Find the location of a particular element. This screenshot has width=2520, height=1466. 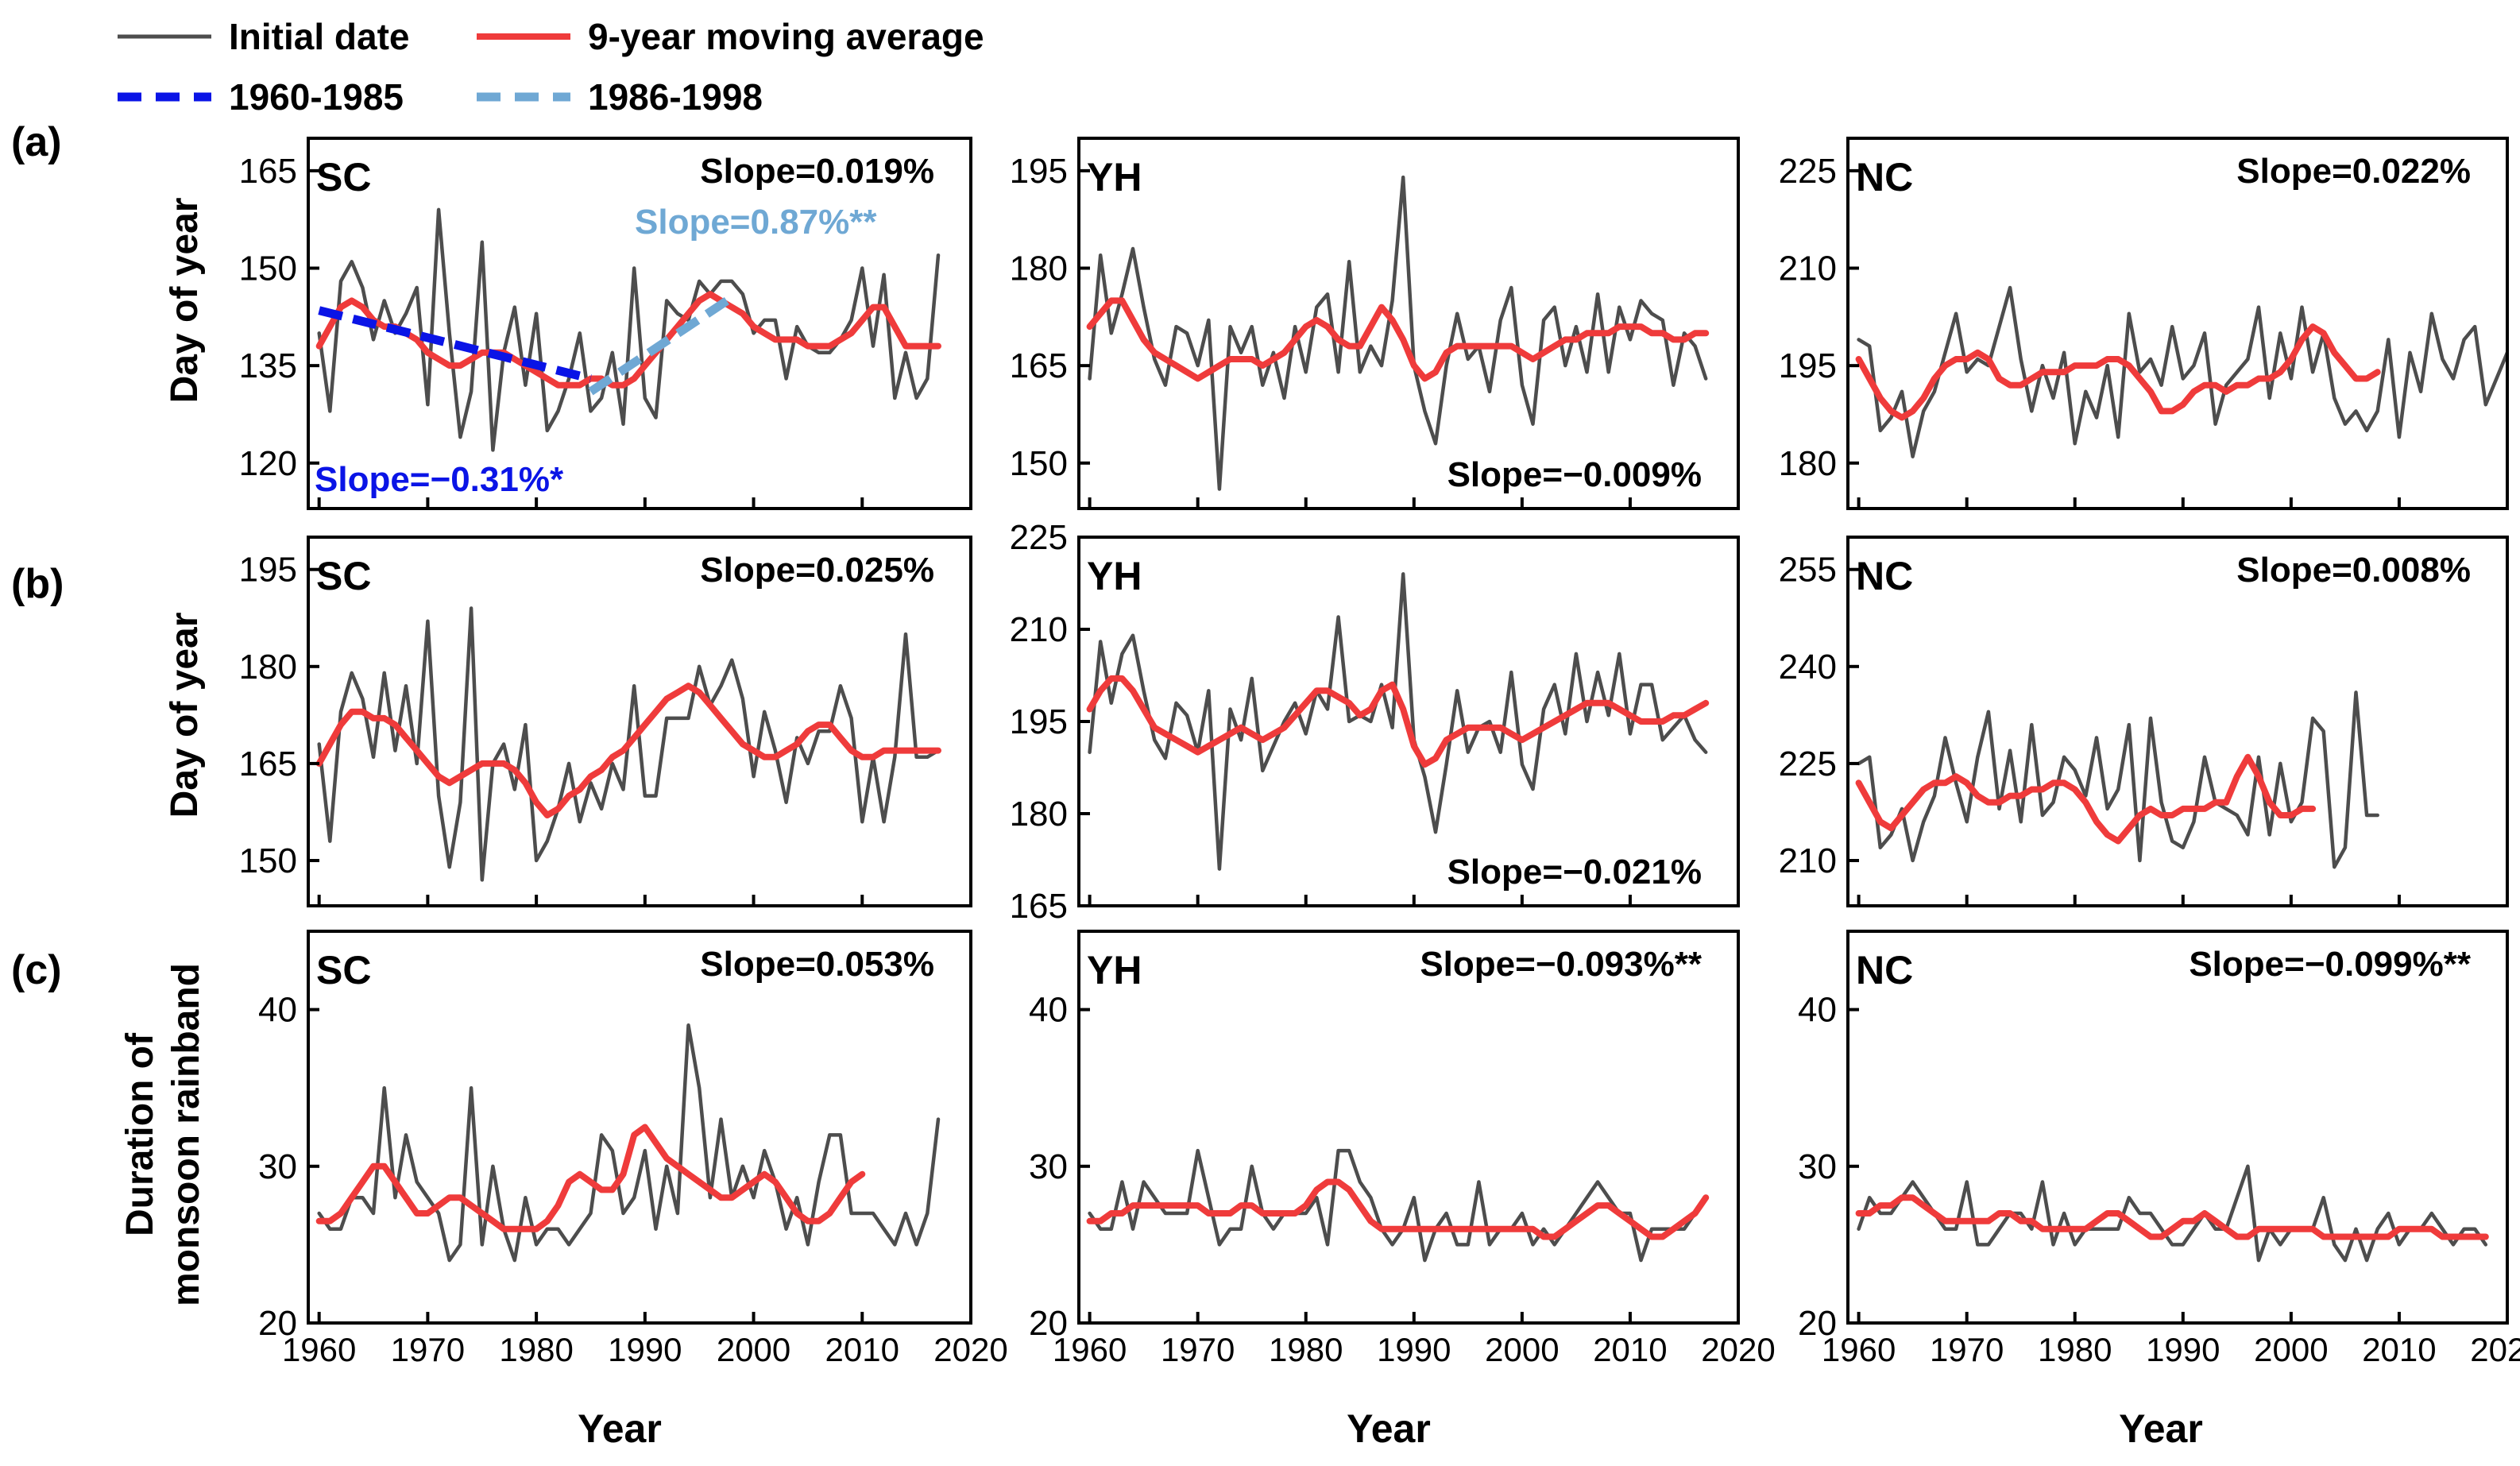

panel-yh-b: 165 180 195 210 225 YH Slope=−0.021% is located at coordinates (1375, 722).